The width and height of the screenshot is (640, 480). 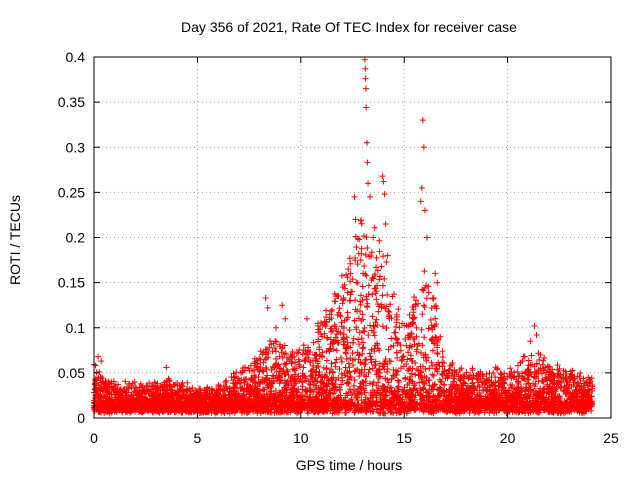 What do you see at coordinates (508, 438) in the screenshot?
I see `x-tick-label: 20` at bounding box center [508, 438].